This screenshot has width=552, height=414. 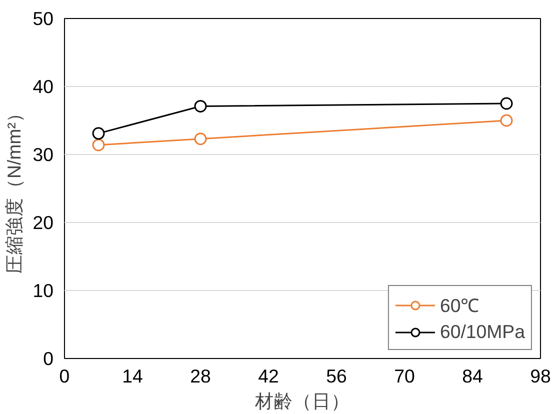 What do you see at coordinates (43, 222) in the screenshot?
I see `y-tick-label: 20` at bounding box center [43, 222].